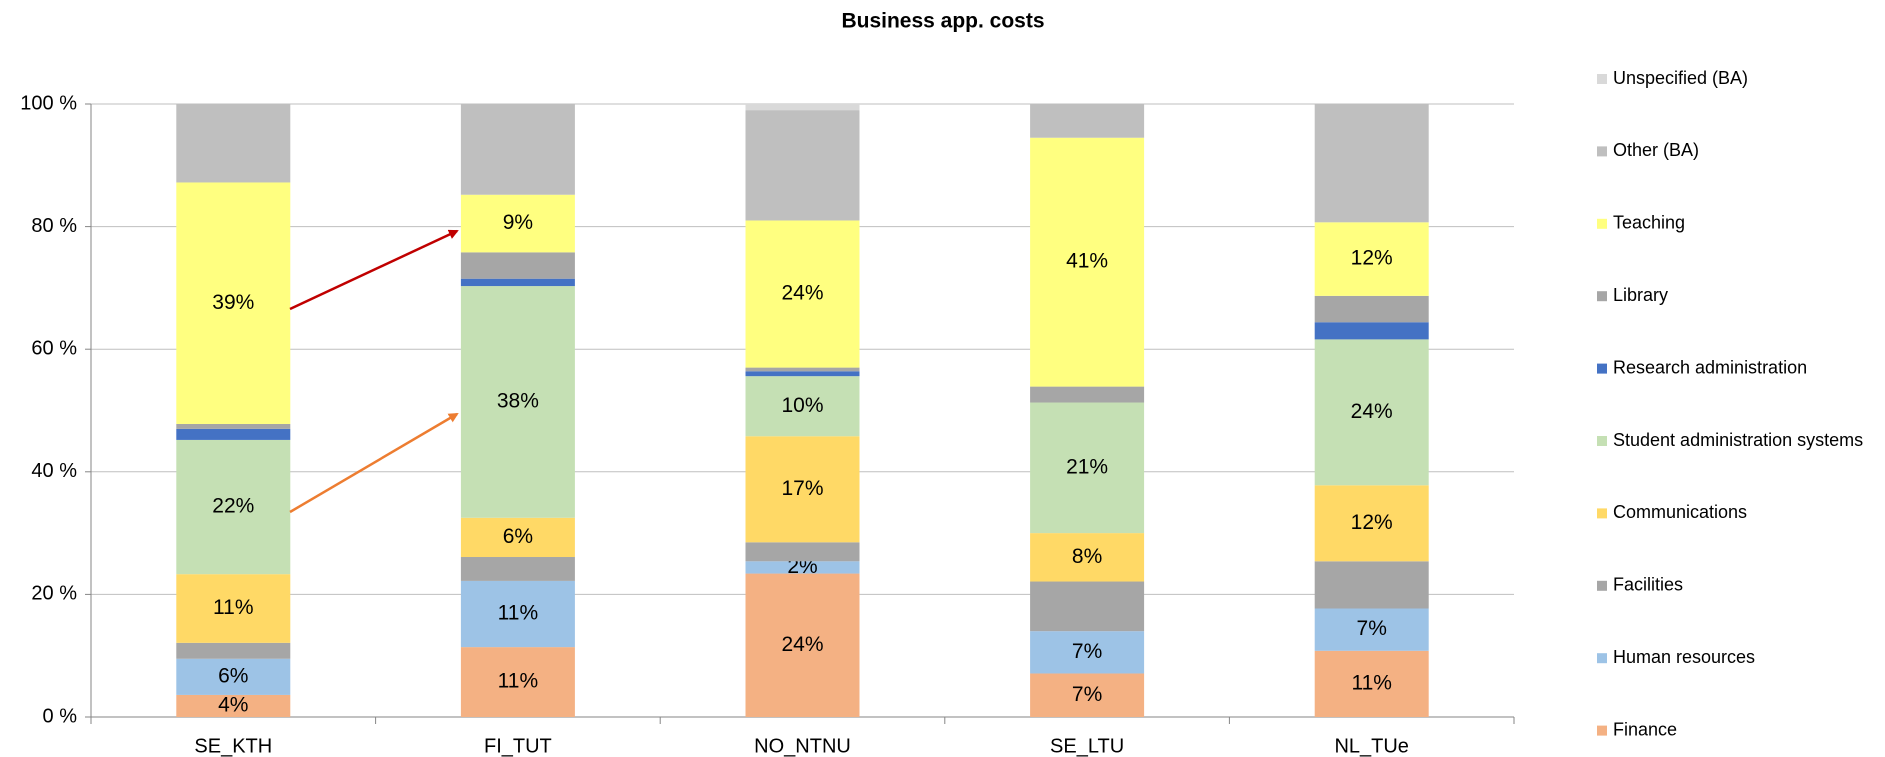 The width and height of the screenshot is (1885, 757). What do you see at coordinates (1649, 223) in the screenshot?
I see `legend-label: Teaching` at bounding box center [1649, 223].